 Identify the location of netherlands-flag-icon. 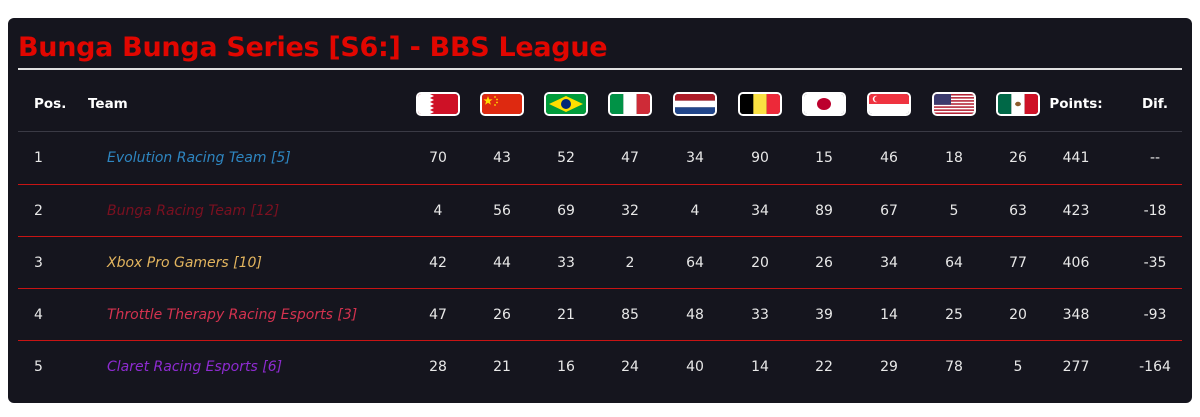
(695, 104).